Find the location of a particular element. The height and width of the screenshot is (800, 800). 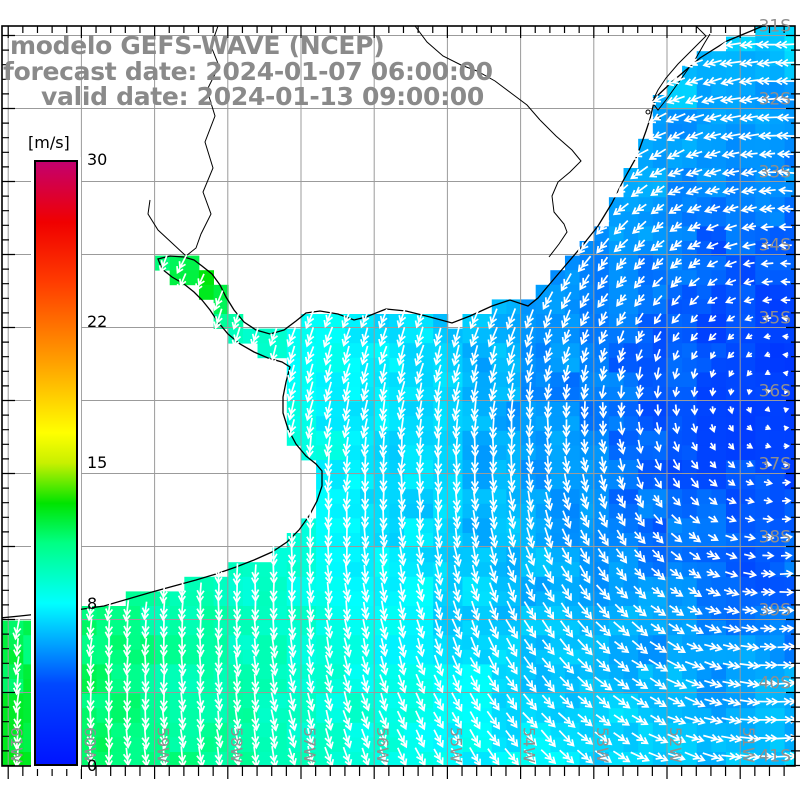

colorbar-tick-label: 15 is located at coordinates (97, 462).